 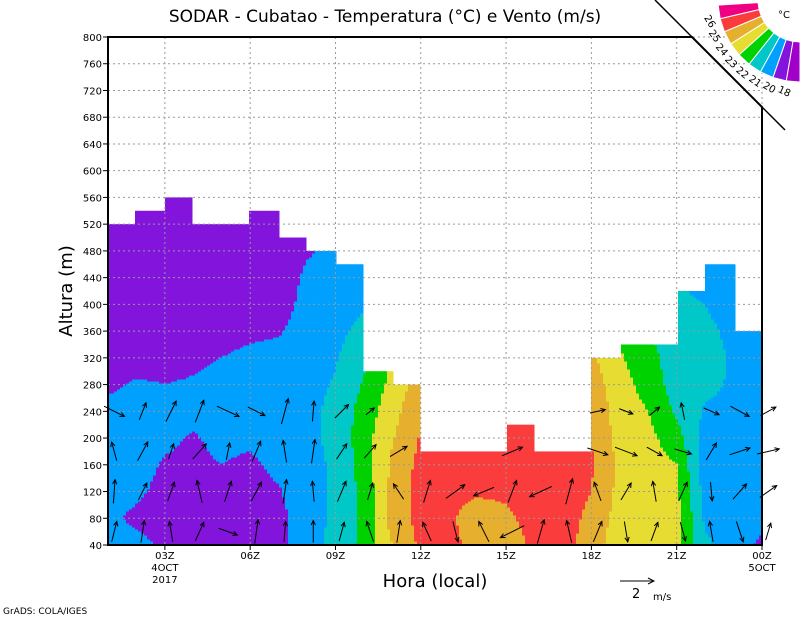 What do you see at coordinates (92, 332) in the screenshot?
I see `y-tick-label: 360` at bounding box center [92, 332].